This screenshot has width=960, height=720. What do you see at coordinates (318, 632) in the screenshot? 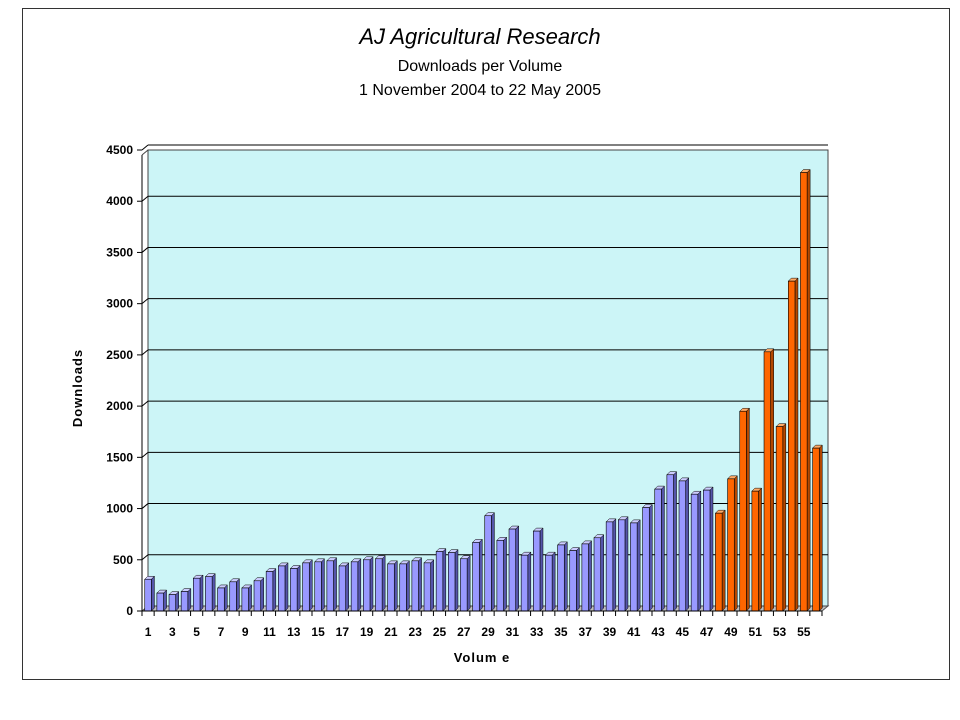
I see `x-tick-label: 15` at bounding box center [318, 632].